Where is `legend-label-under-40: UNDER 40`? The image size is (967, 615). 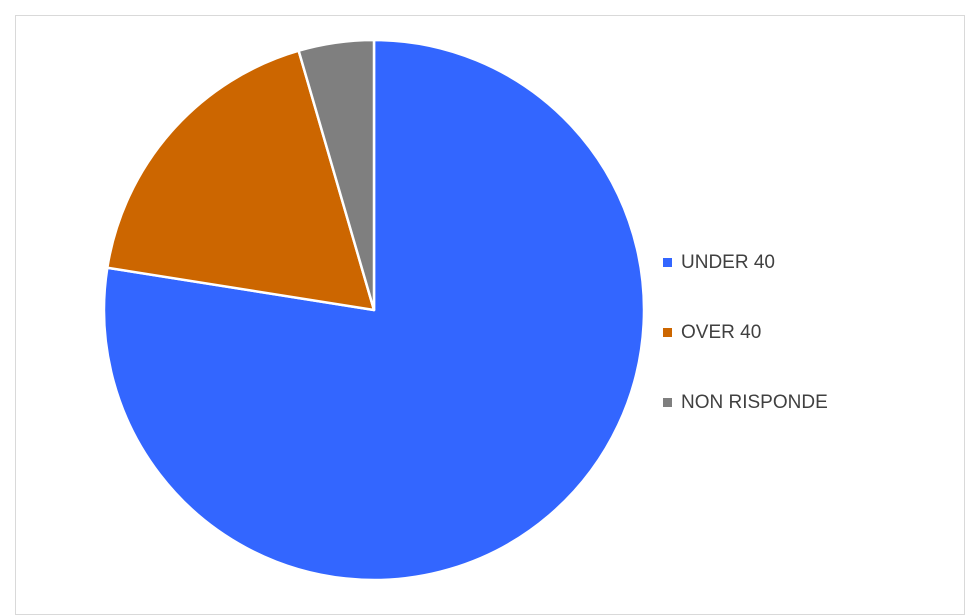 legend-label-under-40: UNDER 40 is located at coordinates (728, 262).